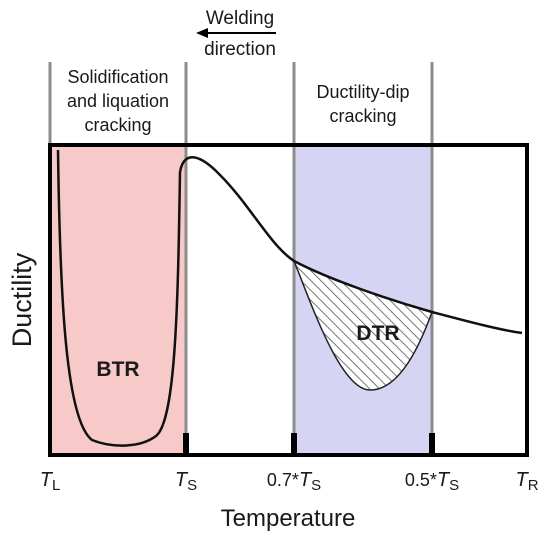  I want to click on btr-region-fill, so click(118, 300).